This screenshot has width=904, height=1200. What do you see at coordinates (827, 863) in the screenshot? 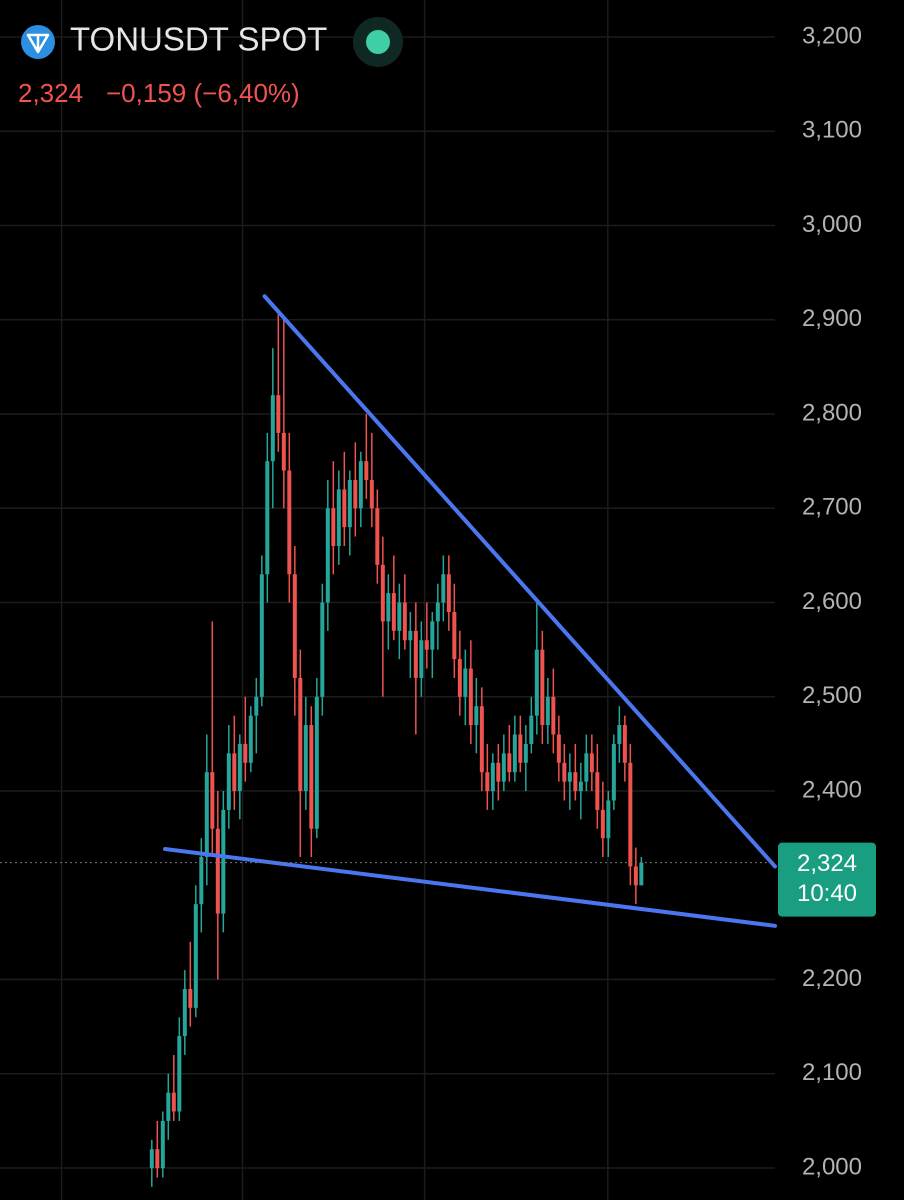
I see `price-label: 2,324` at bounding box center [827, 863].